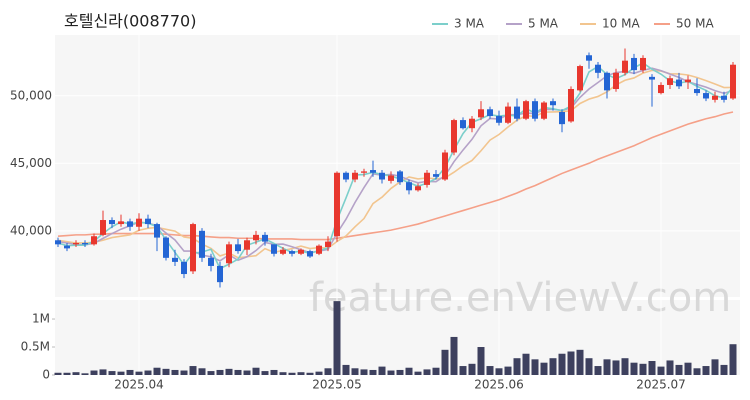 The width and height of the screenshot is (750, 400). Describe the element at coordinates (130, 21) in the screenshot. I see `chart-title: 호텔신라(008770)` at that location.